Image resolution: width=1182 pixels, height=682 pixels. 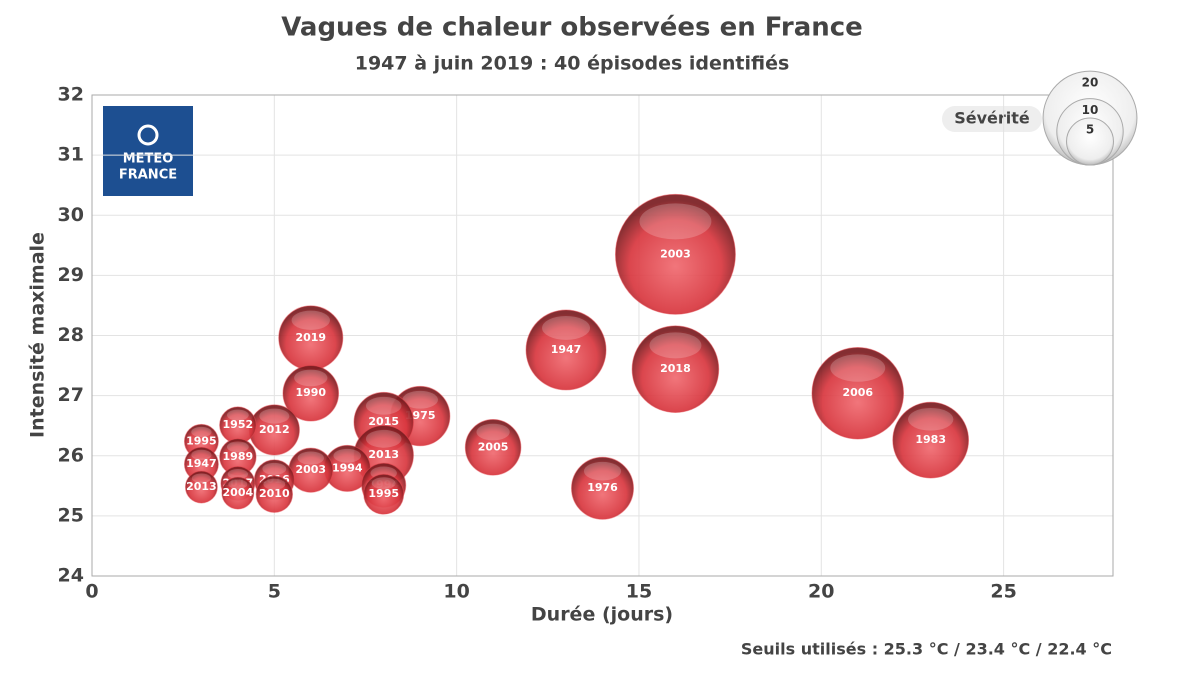 I want to click on legend-size-label: 5, so click(x=1090, y=130).